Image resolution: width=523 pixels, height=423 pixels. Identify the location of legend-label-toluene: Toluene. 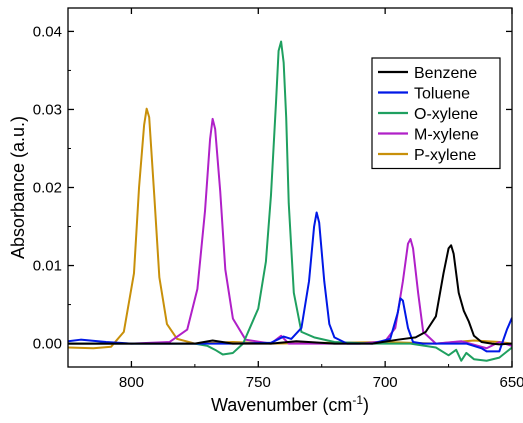
(442, 94).